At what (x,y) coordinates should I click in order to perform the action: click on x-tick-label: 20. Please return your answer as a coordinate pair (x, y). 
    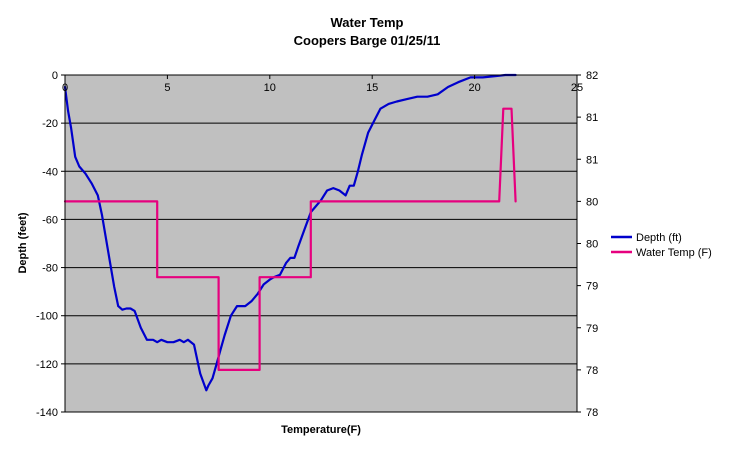
    Looking at the image, I should click on (474, 88).